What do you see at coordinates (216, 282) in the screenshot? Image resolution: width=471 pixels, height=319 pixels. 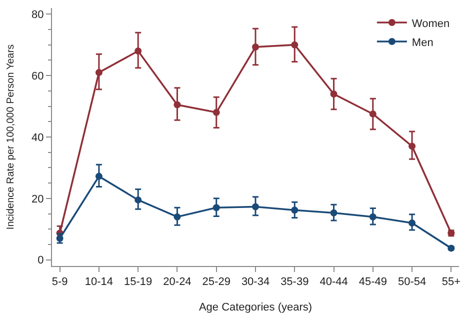 I see `x-tick-label: 25-29` at bounding box center [216, 282].